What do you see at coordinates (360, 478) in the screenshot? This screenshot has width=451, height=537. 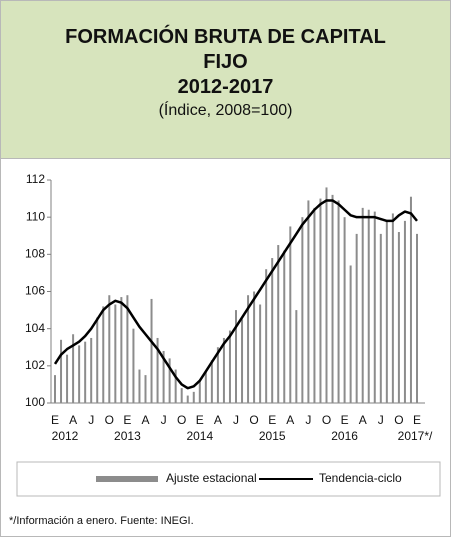 I see `legend-label: Tendencia-ciclo` at bounding box center [360, 478].